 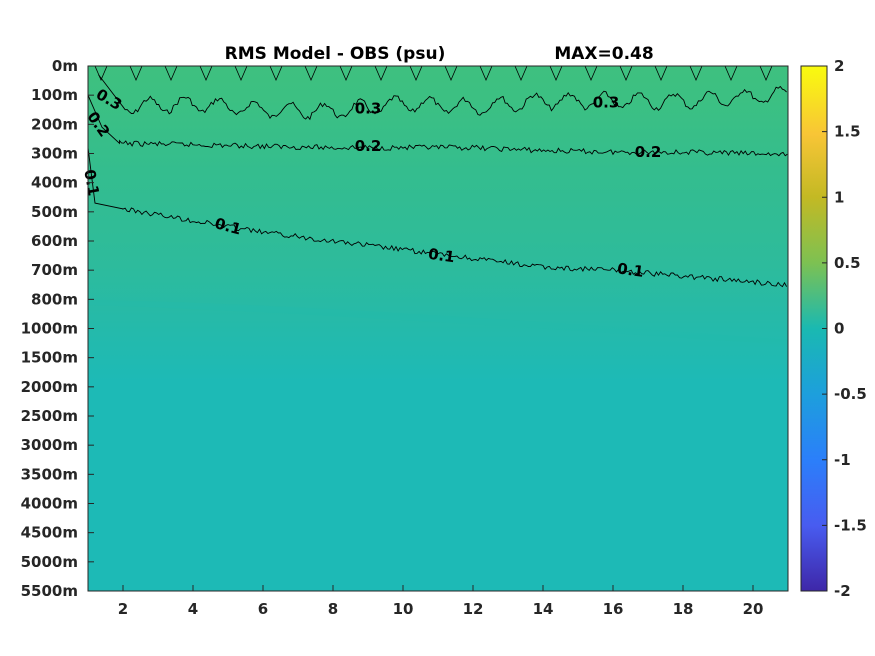 I want to click on x-tick-label: 2, so click(x=123, y=609).